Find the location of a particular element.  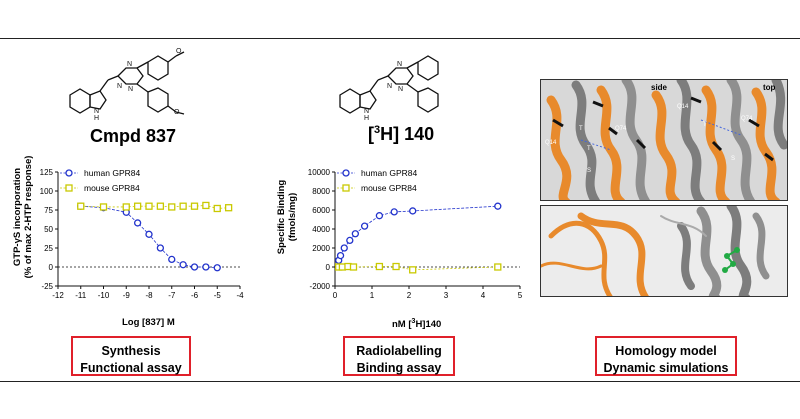

x-tick-label: 4 is located at coordinates (483, 295).